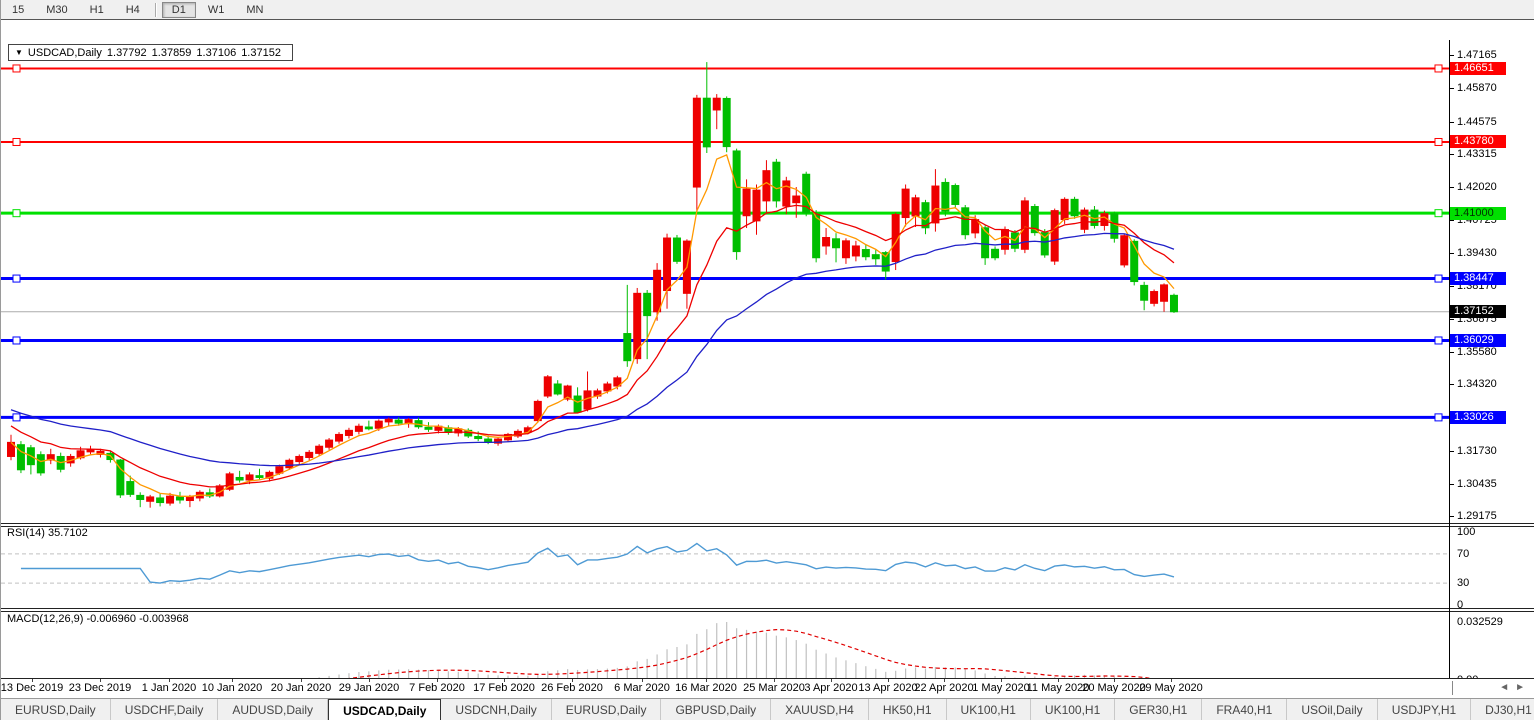 Image resolution: width=1534 pixels, height=720 pixels. What do you see at coordinates (47, 533) in the screenshot?
I see `rsi-label: RSI(14) 35.7102` at bounding box center [47, 533].